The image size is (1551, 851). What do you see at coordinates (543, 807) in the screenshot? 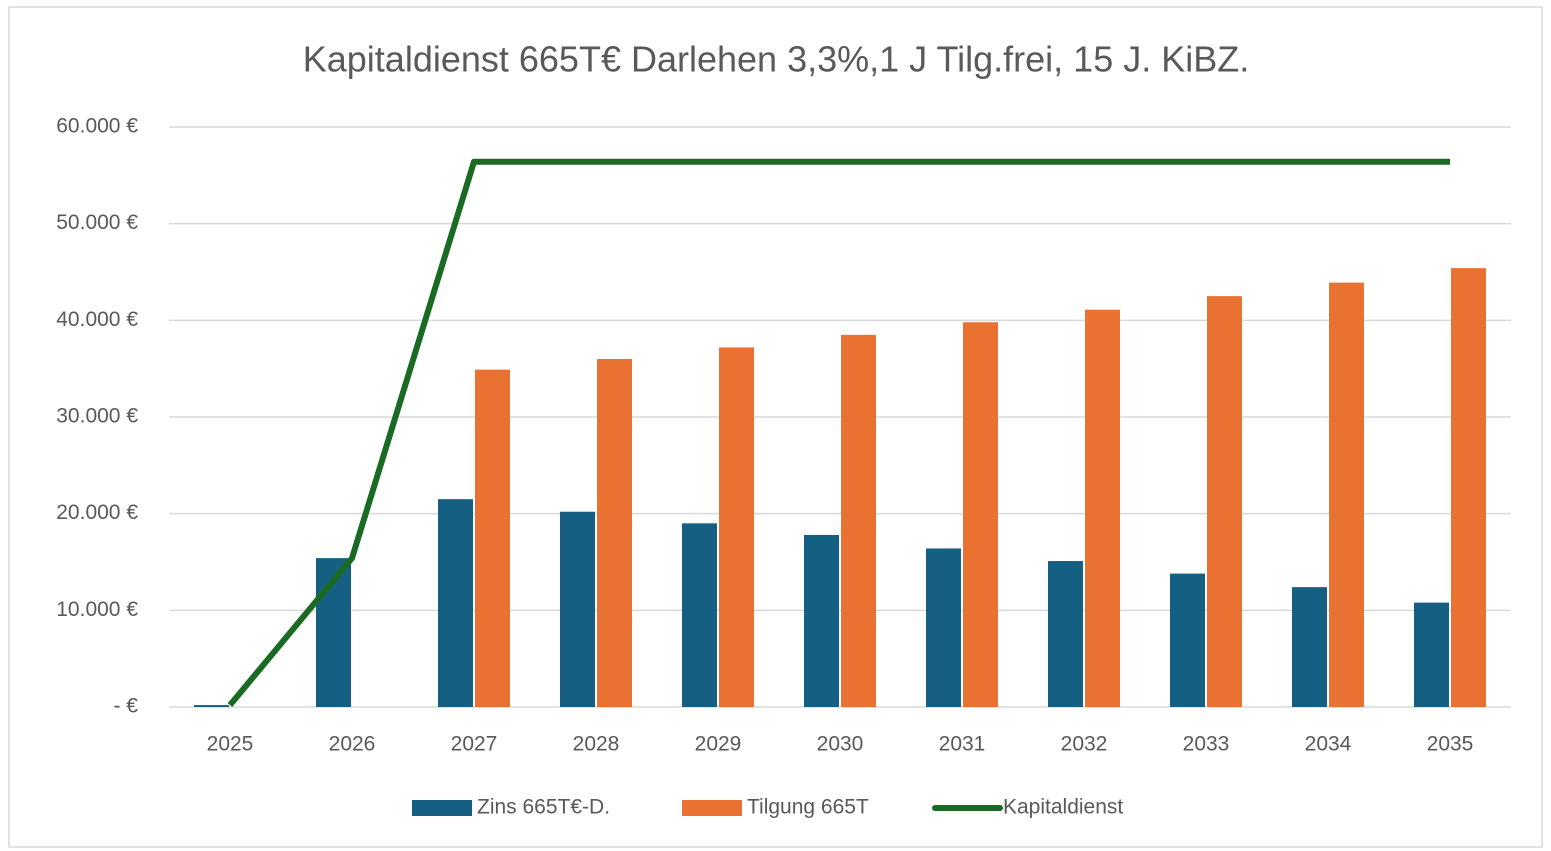
I see `legend-label: Zins 665T€-D.` at bounding box center [543, 807].